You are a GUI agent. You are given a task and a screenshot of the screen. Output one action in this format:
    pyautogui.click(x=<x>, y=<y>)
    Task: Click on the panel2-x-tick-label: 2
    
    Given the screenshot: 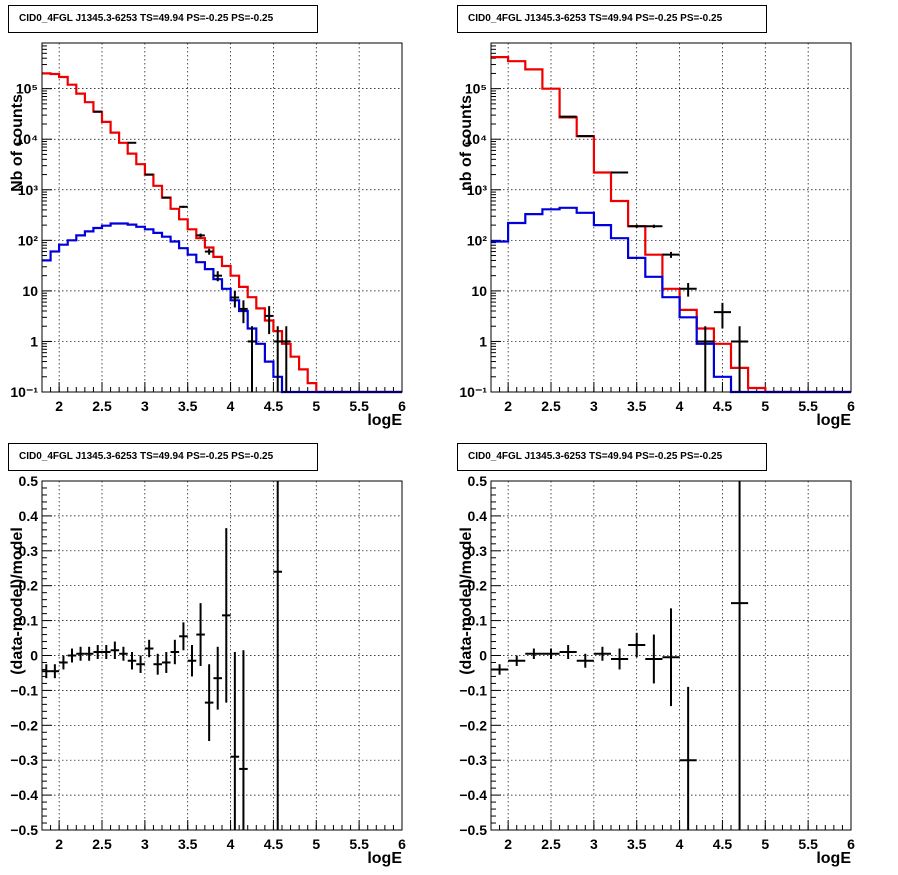 What is the action you would take?
    pyautogui.click(x=508, y=406)
    